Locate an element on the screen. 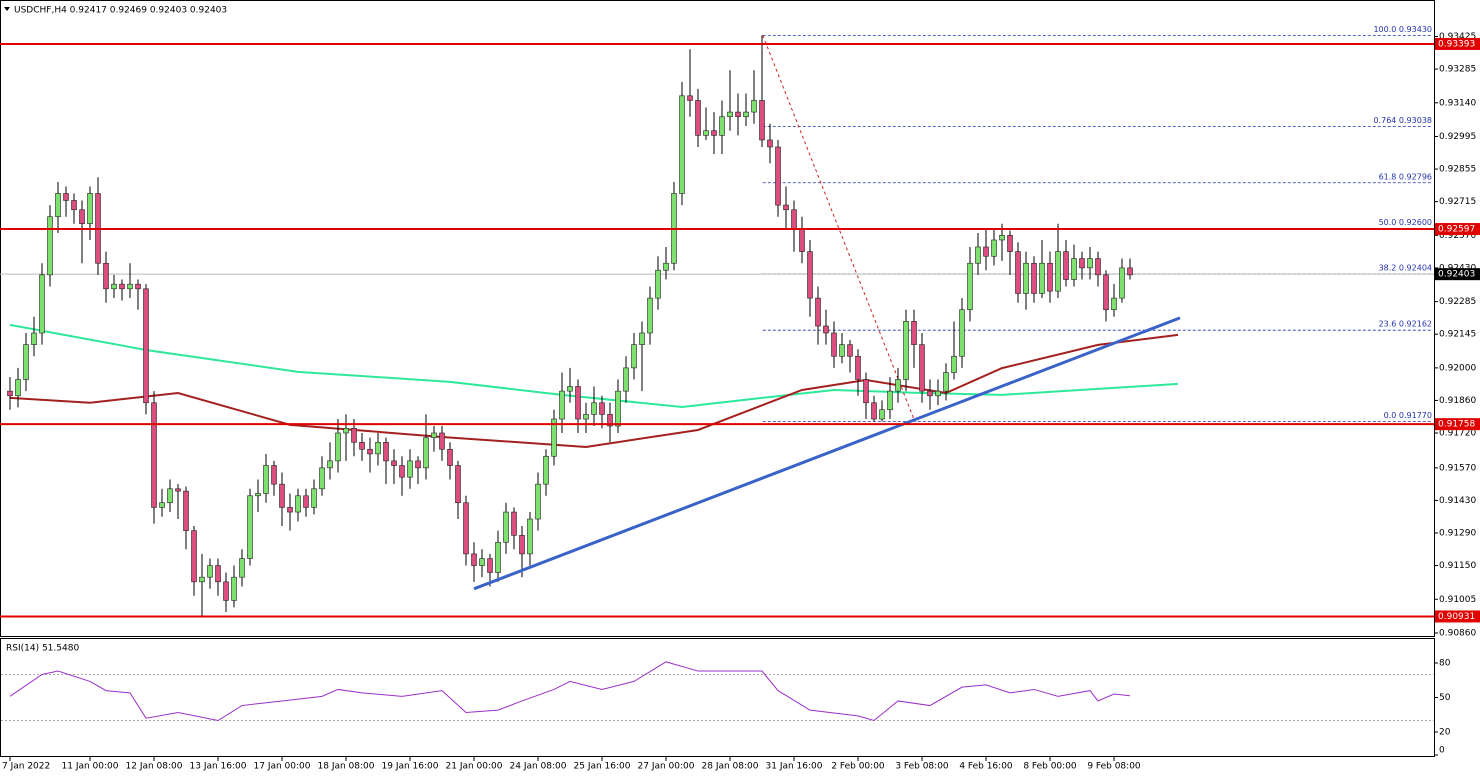 This screenshot has width=1480, height=776. x-tick-label: 8 Feb 00:00 is located at coordinates (1050, 767).